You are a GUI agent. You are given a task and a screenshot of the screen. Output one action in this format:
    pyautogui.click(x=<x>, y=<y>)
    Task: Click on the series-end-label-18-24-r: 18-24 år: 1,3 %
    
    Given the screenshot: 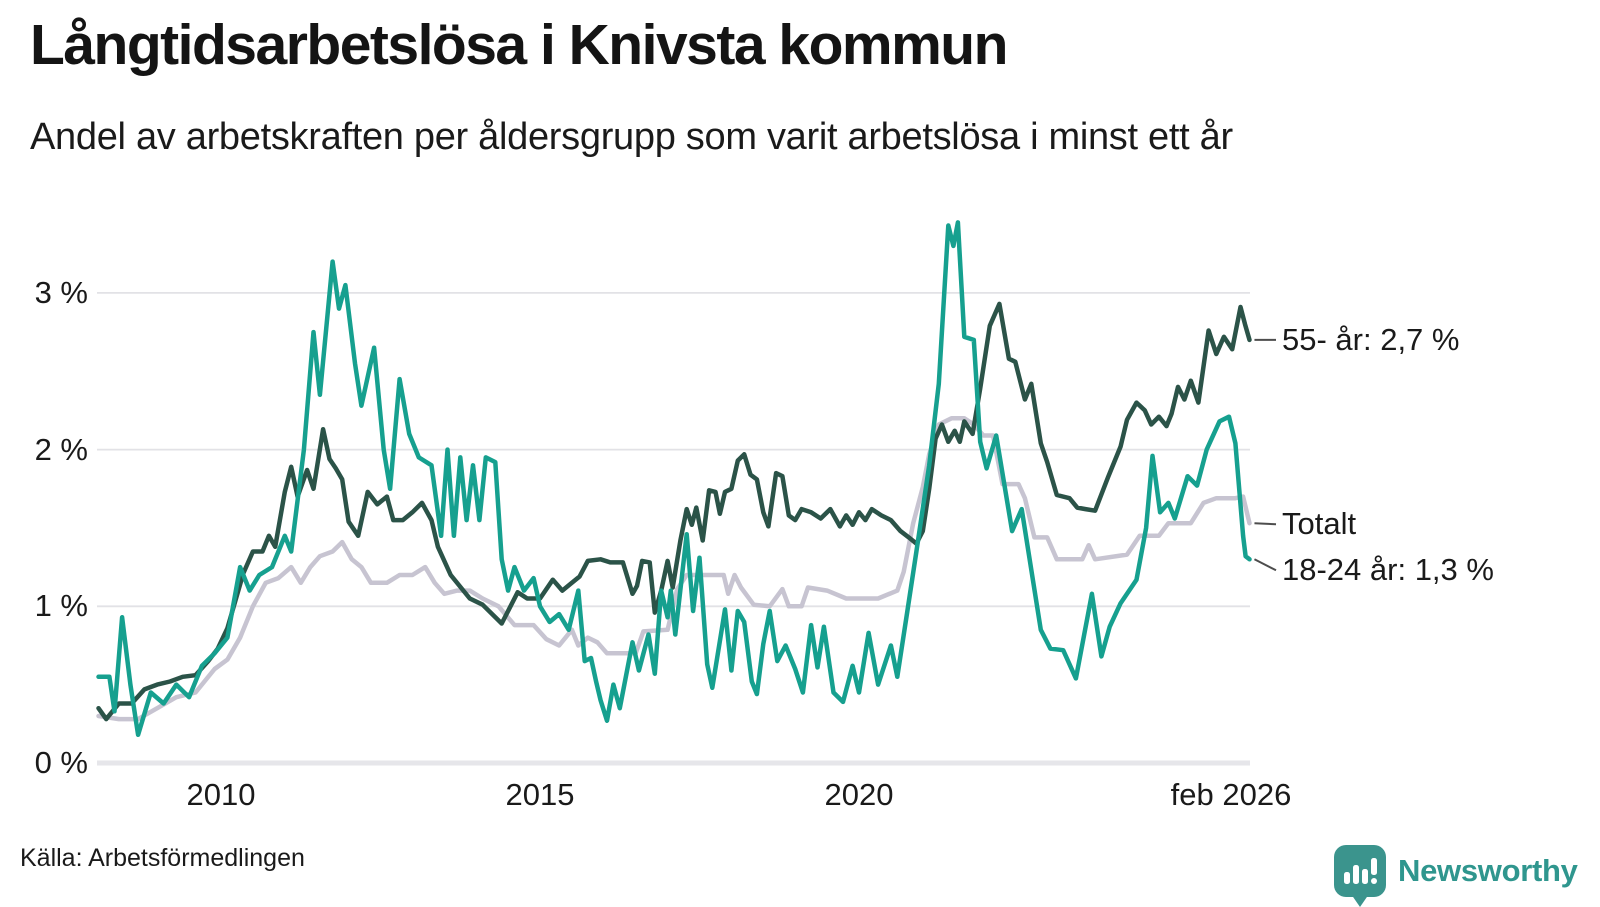 What is the action you would take?
    pyautogui.click(x=1388, y=570)
    